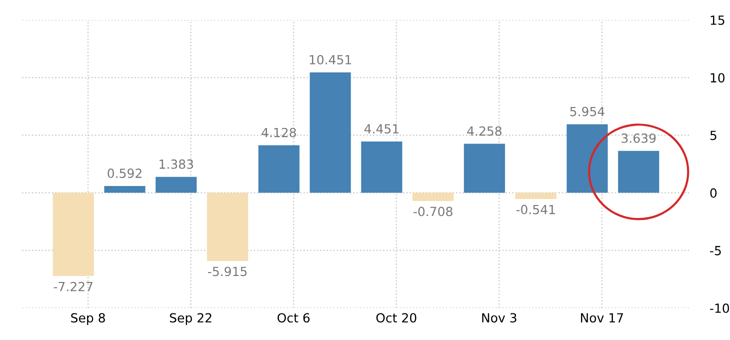  What do you see at coordinates (177, 164) in the screenshot?
I see `data-label: 1.383` at bounding box center [177, 164].